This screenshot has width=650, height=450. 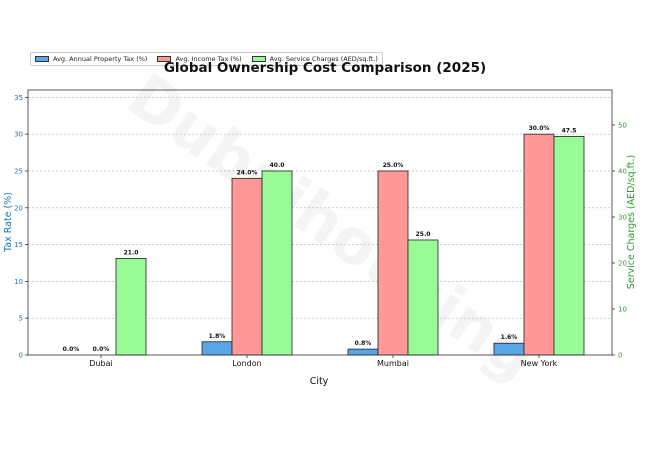 I want to click on x-tick-label: Dubai, so click(x=100, y=363).